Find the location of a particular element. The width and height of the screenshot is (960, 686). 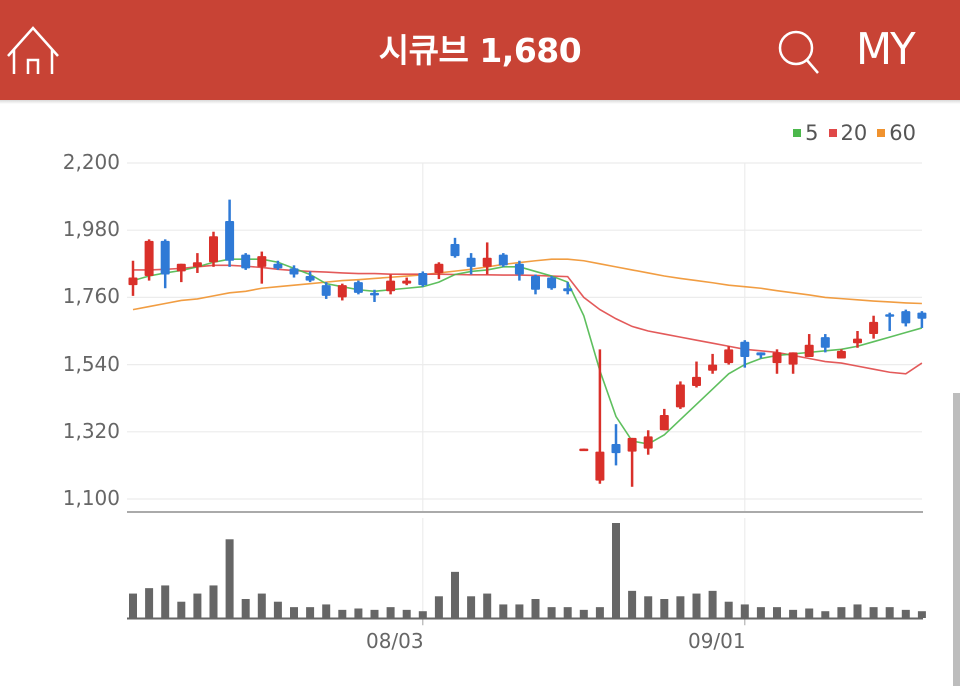

y-tick-label: 1,540 is located at coordinates (91, 363).